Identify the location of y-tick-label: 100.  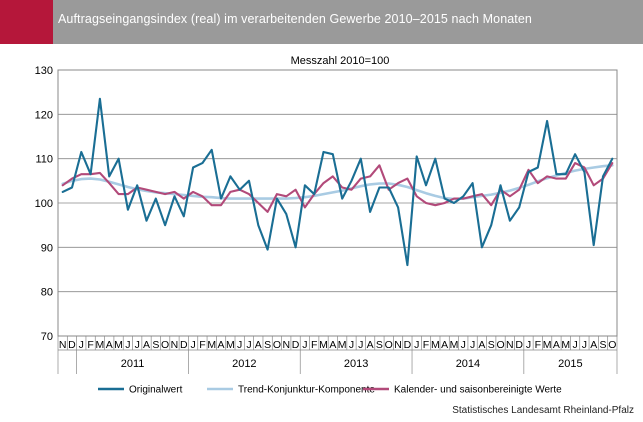
(44, 204).